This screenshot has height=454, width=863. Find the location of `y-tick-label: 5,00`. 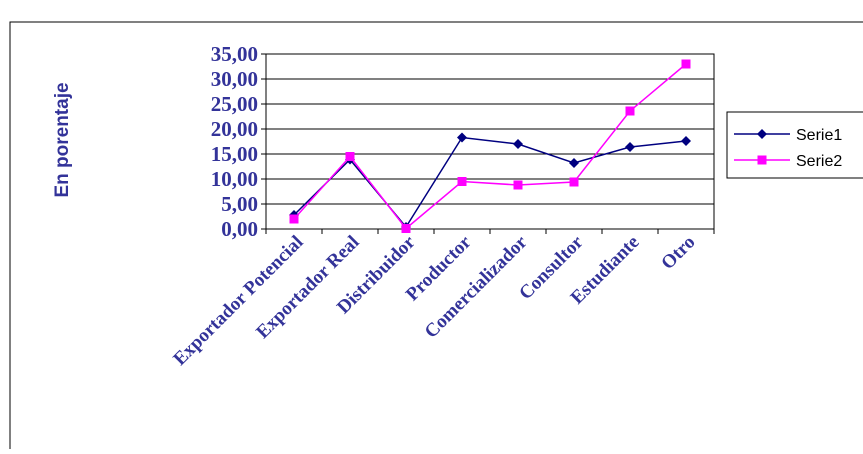

y-tick-label: 5,00 is located at coordinates (239, 204).